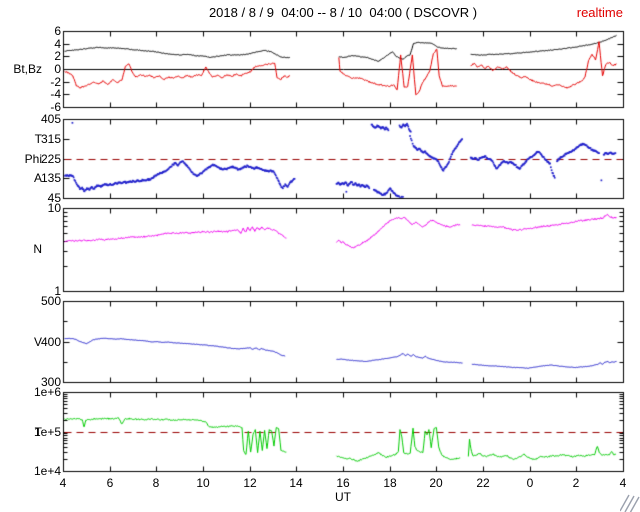  I want to click on y-tick-label: 135, so click(50, 178).